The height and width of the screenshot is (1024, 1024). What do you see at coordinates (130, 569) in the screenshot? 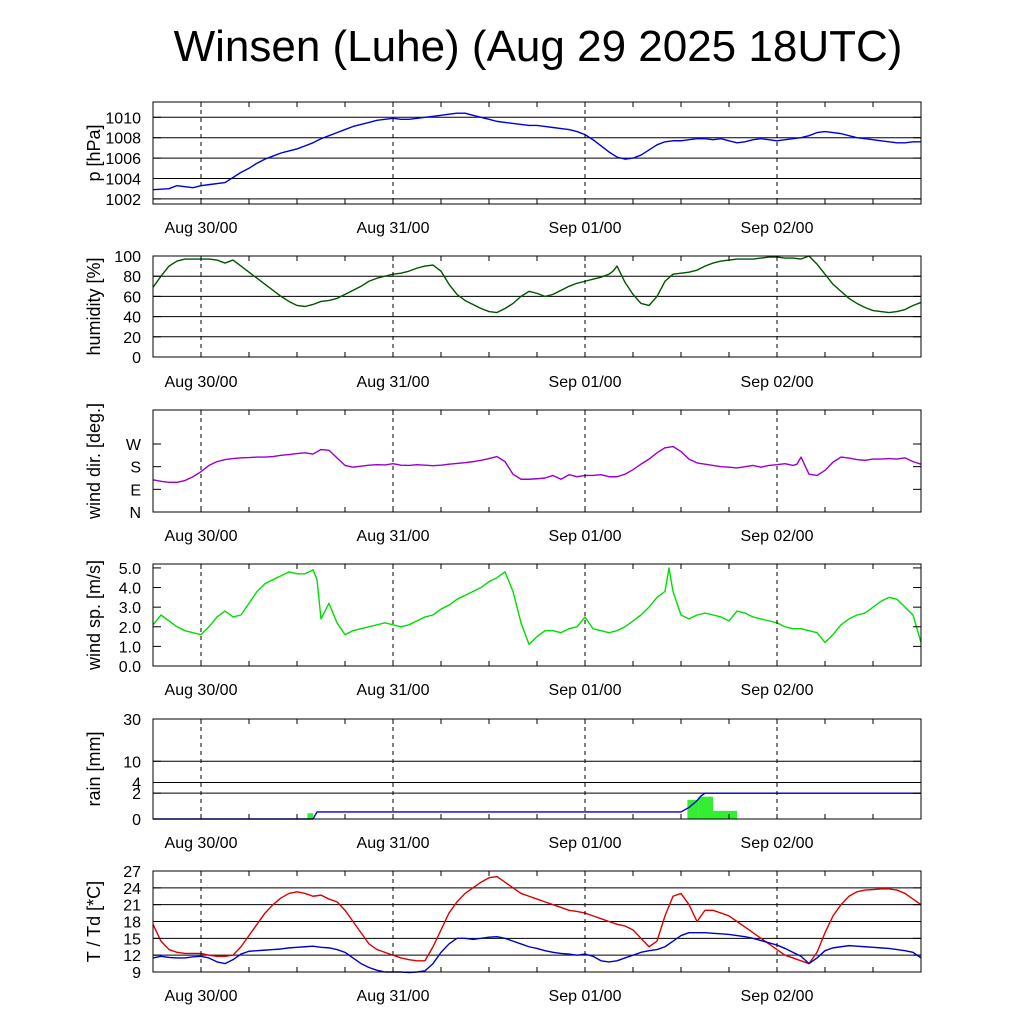
I see `y-tick-label: 5.0` at bounding box center [130, 569].